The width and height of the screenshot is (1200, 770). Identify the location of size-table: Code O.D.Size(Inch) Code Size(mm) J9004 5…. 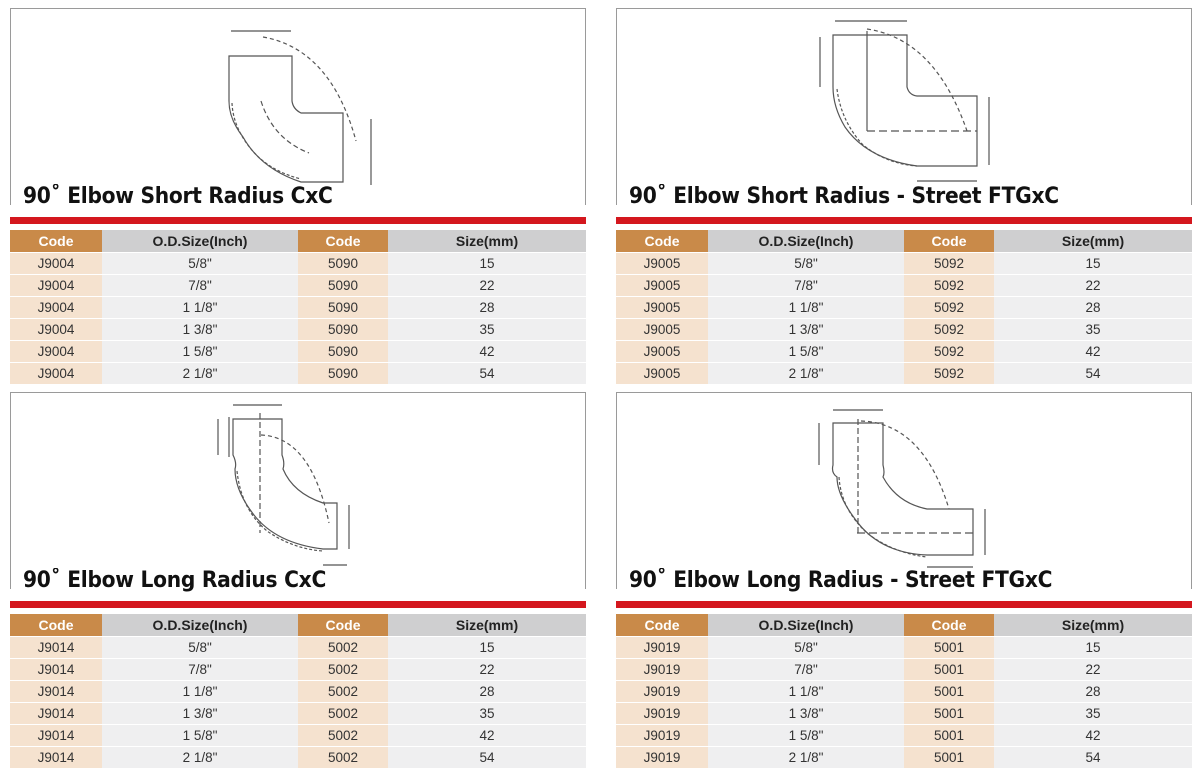
(298, 307).